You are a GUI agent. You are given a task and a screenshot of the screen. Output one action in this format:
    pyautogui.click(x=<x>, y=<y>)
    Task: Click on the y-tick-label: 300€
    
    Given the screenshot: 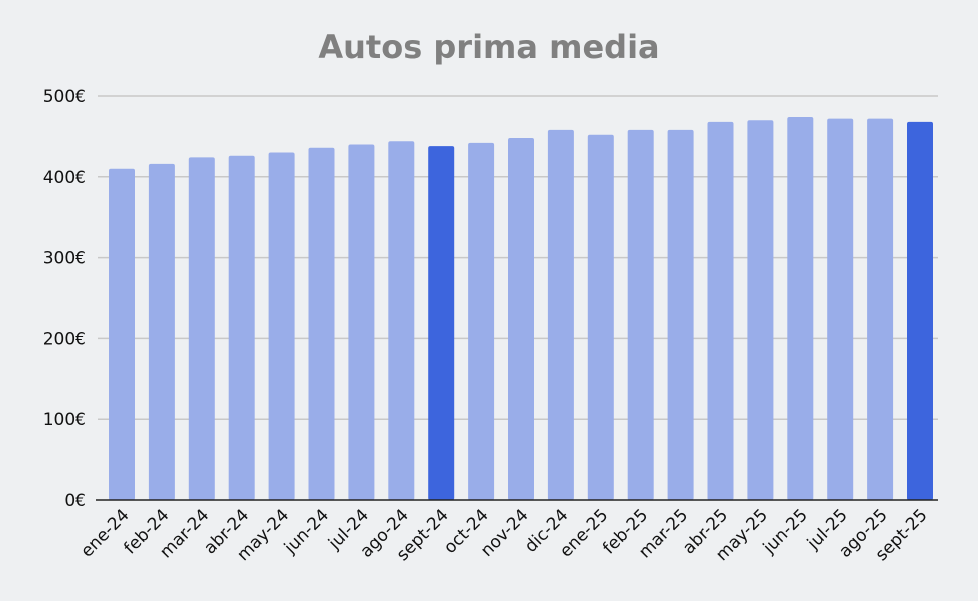 What is the action you would take?
    pyautogui.click(x=64, y=259)
    